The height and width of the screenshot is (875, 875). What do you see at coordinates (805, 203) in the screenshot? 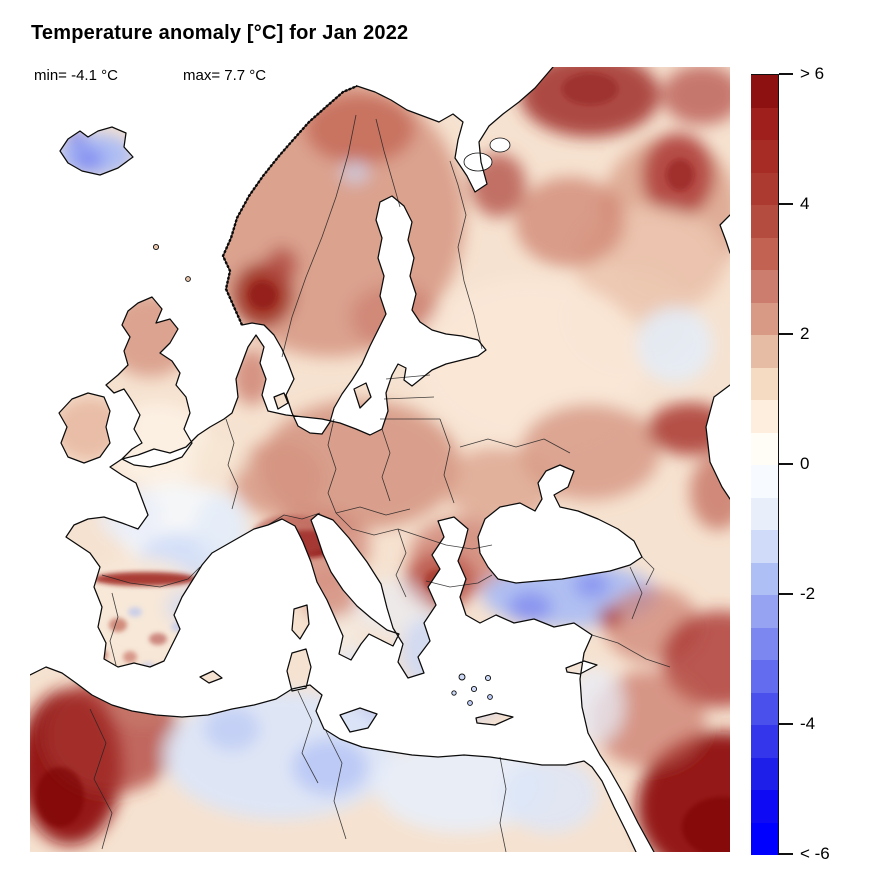
I see `colorbar-tick-label: 4` at bounding box center [805, 203].